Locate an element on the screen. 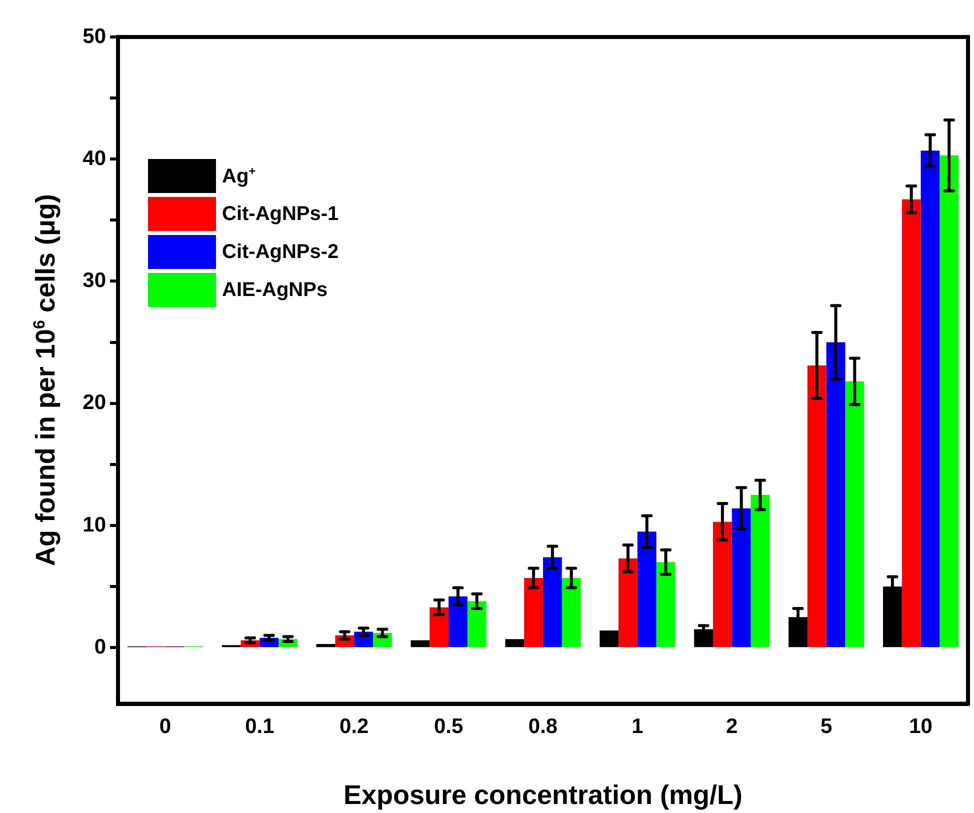 The width and height of the screenshot is (974, 813). y-tick-label: 30 is located at coordinates (94, 280).